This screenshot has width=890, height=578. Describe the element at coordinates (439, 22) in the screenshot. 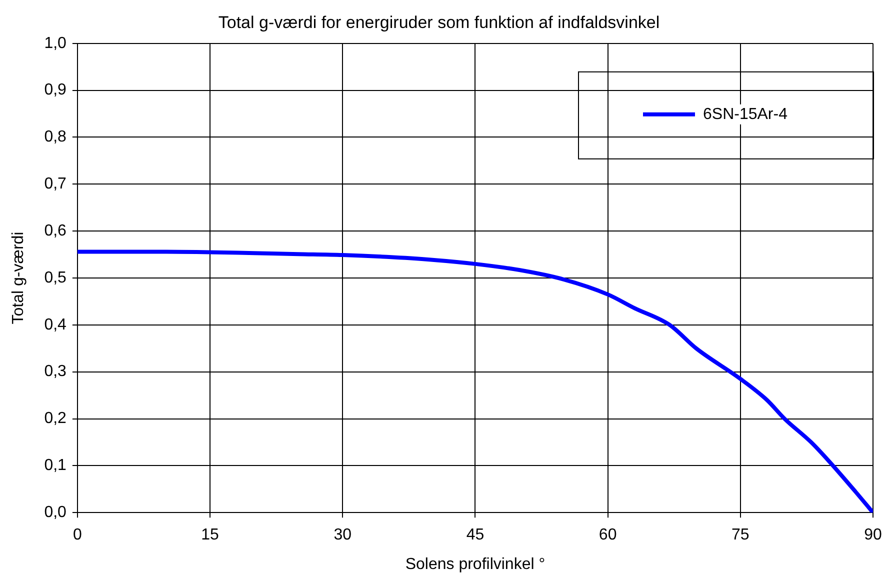

I see `chart-title: Total g-værdi for energiruder som funktion af indfaldsvinkel` at that location.